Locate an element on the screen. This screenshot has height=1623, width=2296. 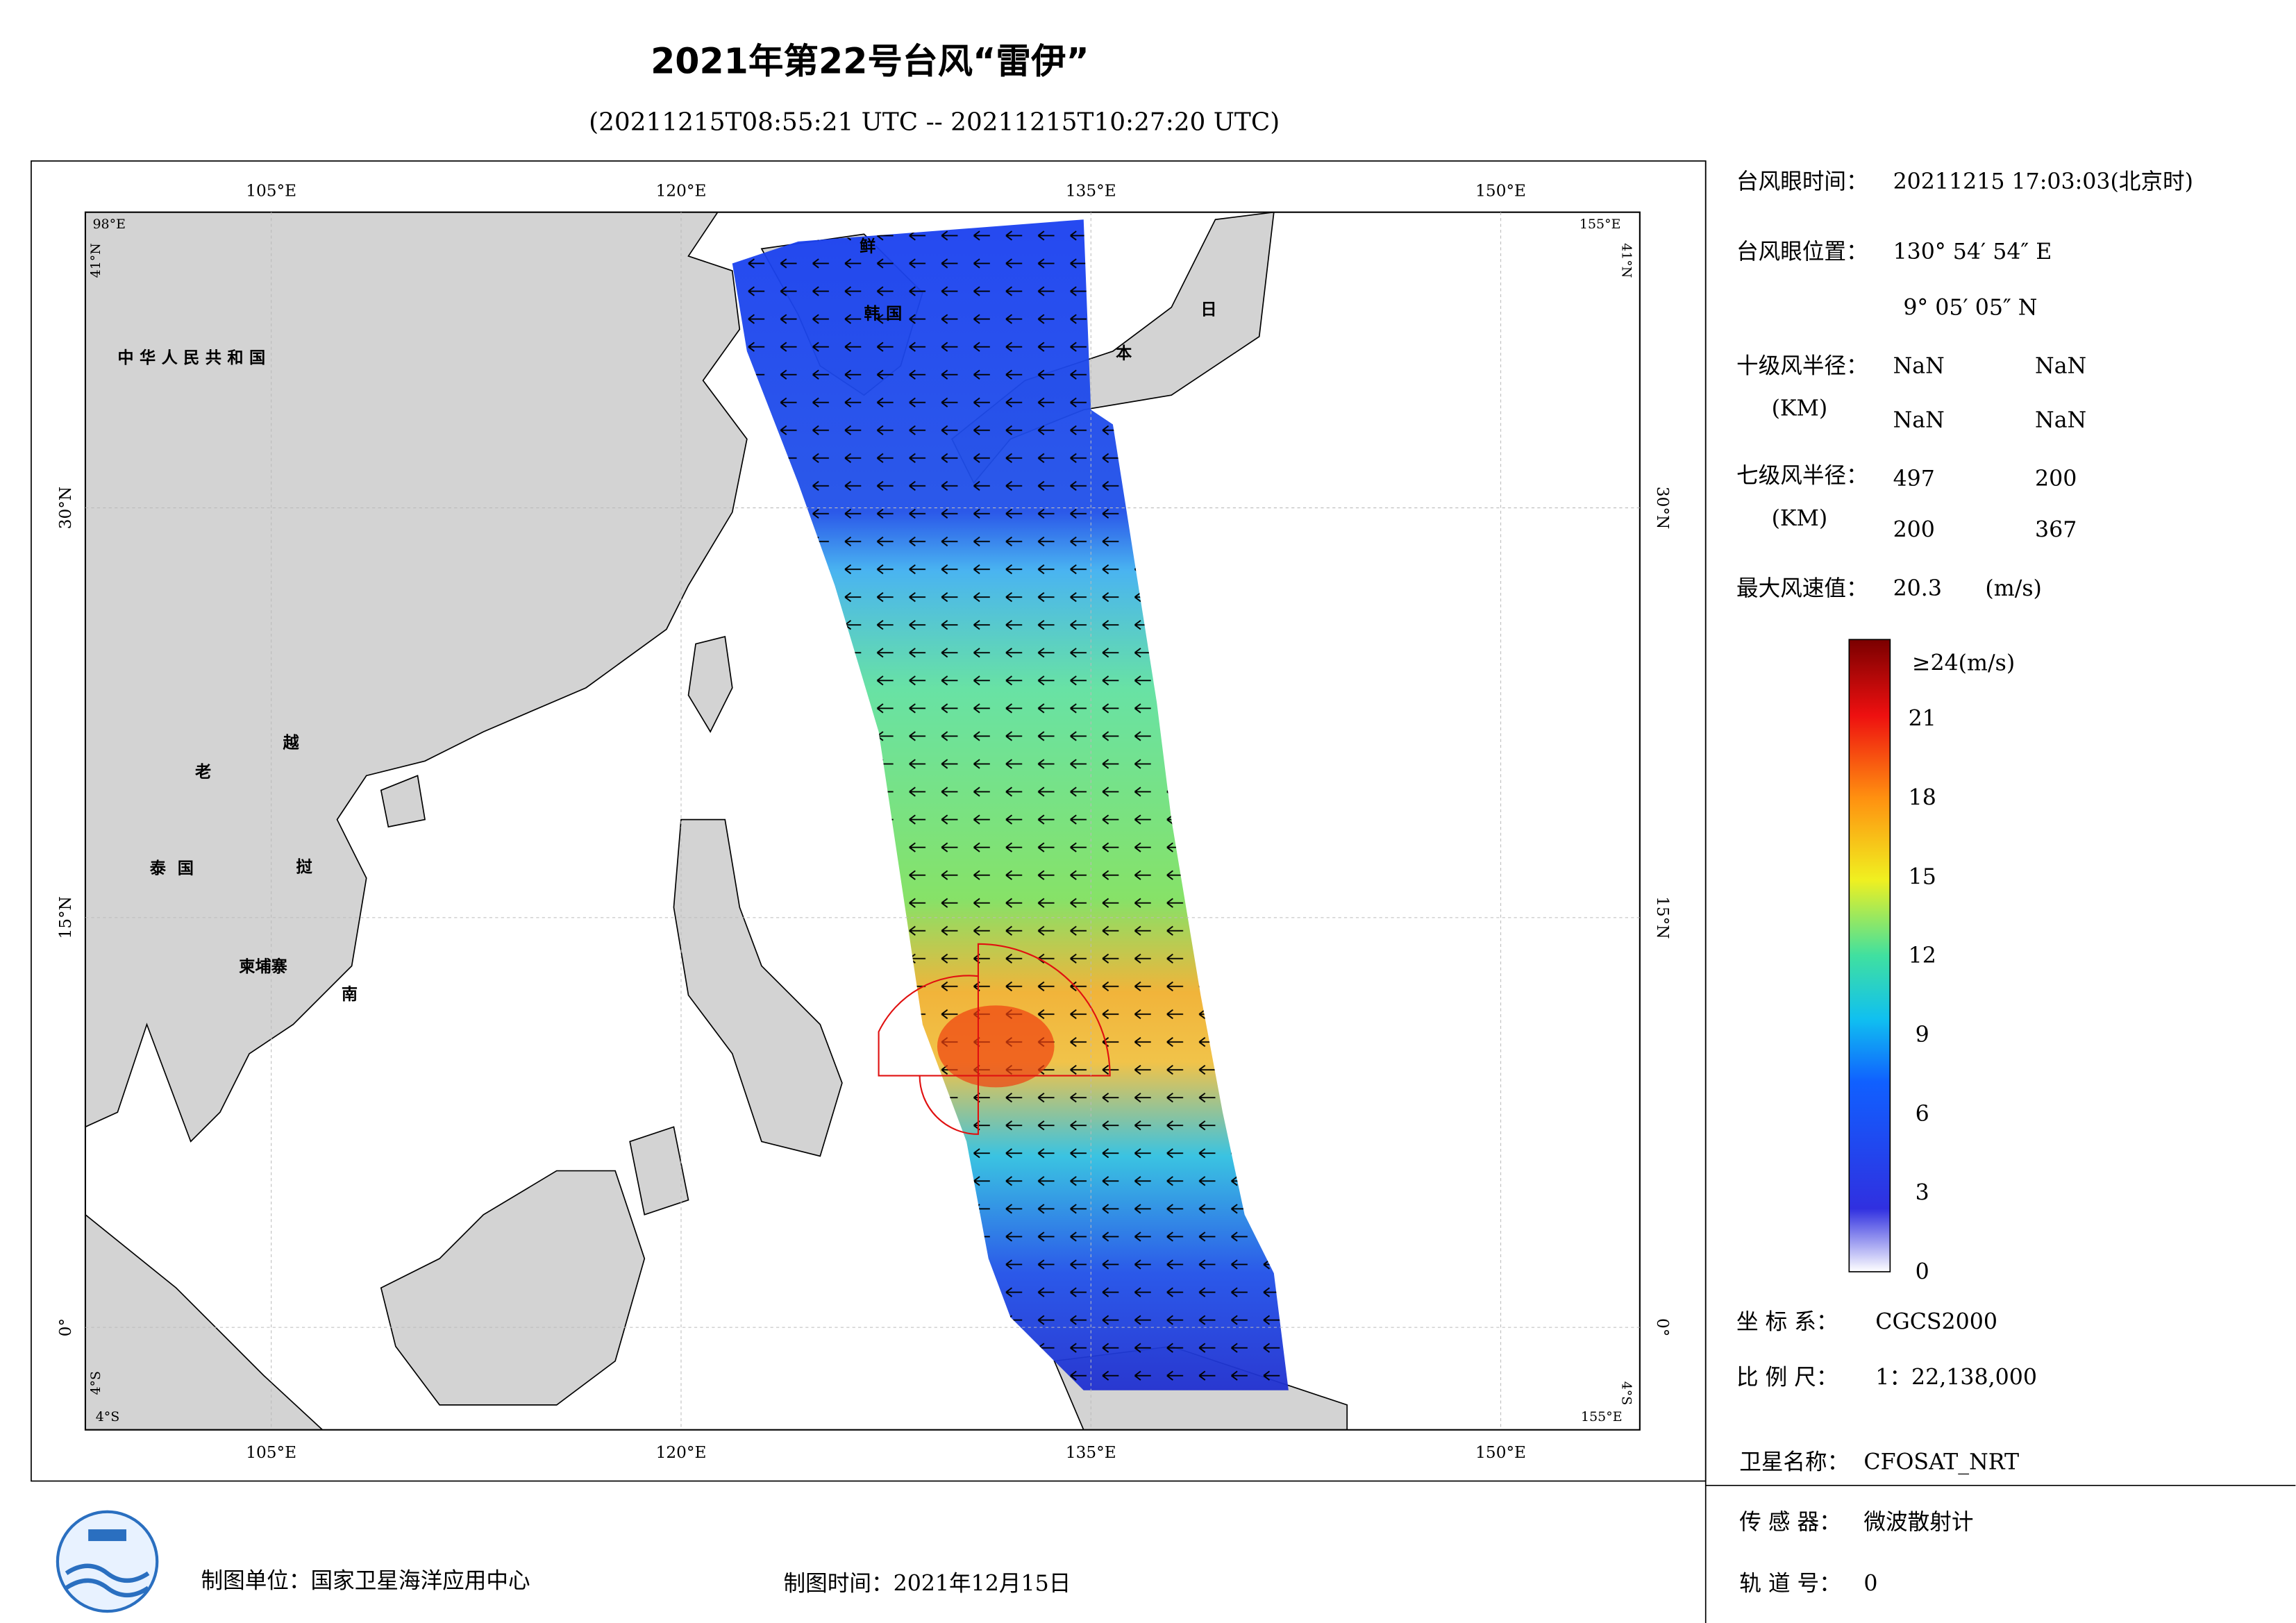
footer-time: 制图时间：2021年12月15日 is located at coordinates (927, 1584).